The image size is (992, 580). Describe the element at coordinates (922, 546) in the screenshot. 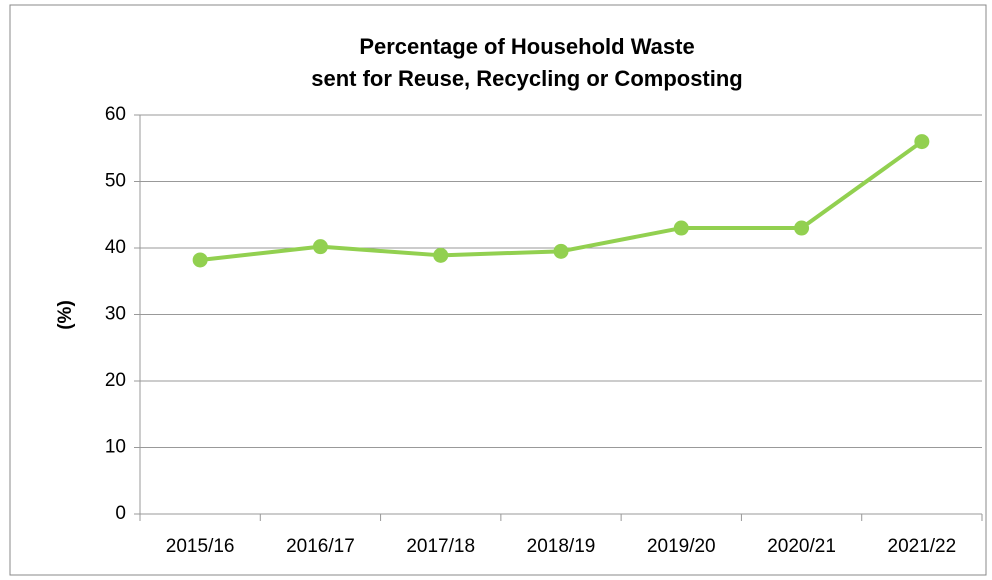

I see `x-tick-label: 2021/22` at that location.